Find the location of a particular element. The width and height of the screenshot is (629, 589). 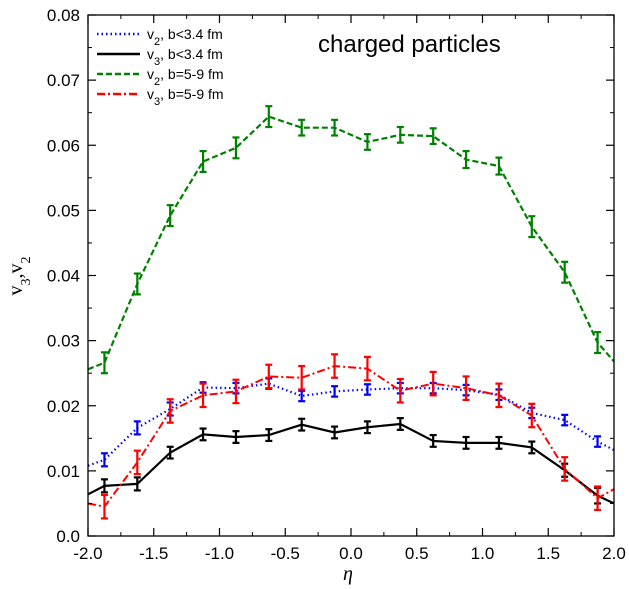

legend-label-1: v3, b<3.4 fm is located at coordinates (185, 57).